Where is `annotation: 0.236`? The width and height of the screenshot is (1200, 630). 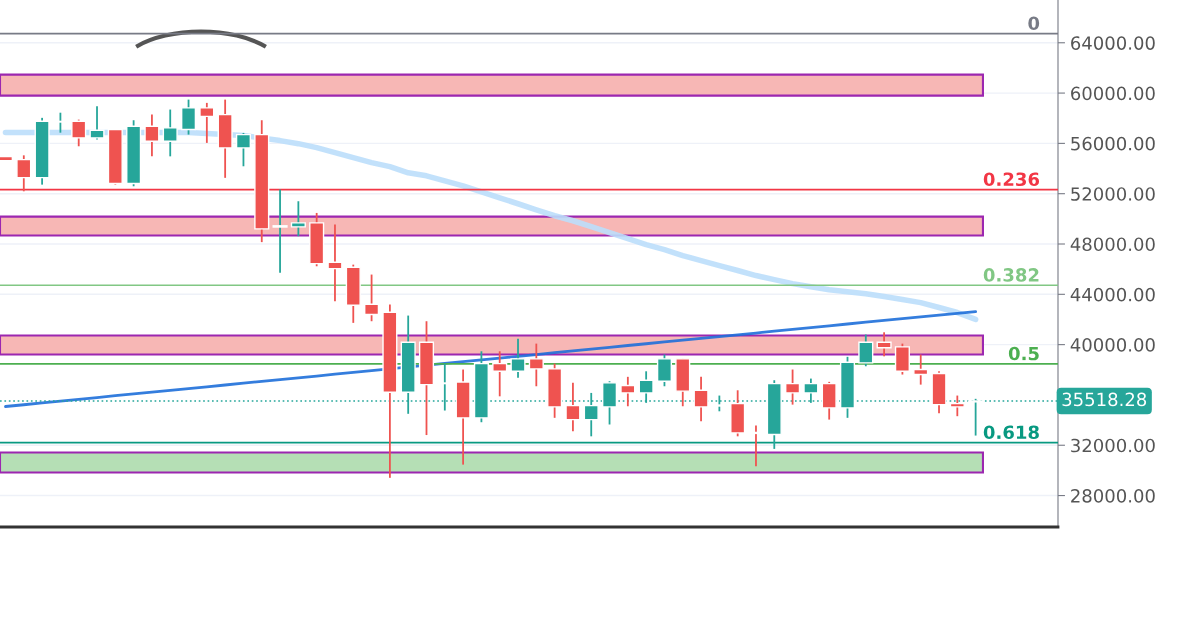
annotation: 0.236 is located at coordinates (1011, 179).